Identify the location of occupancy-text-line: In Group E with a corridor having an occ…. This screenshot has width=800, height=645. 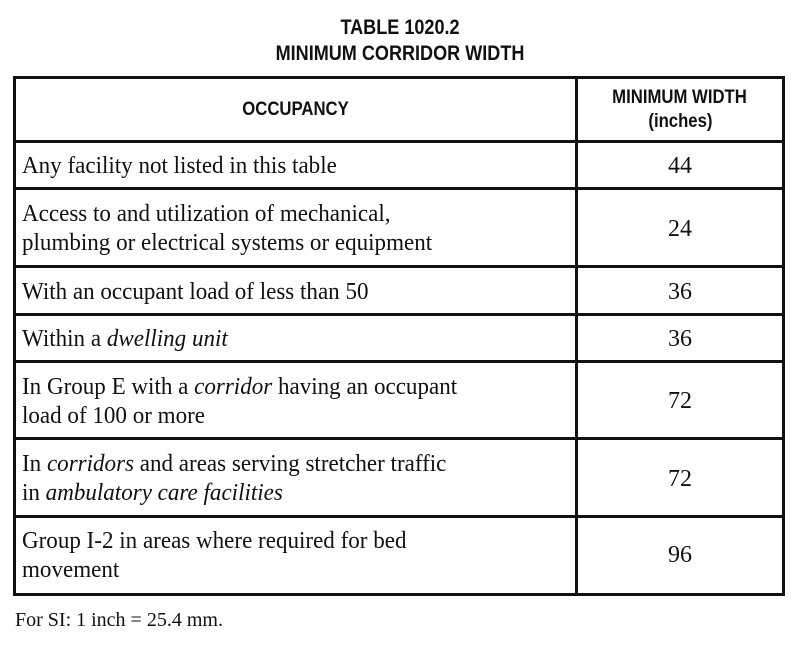
(239, 387).